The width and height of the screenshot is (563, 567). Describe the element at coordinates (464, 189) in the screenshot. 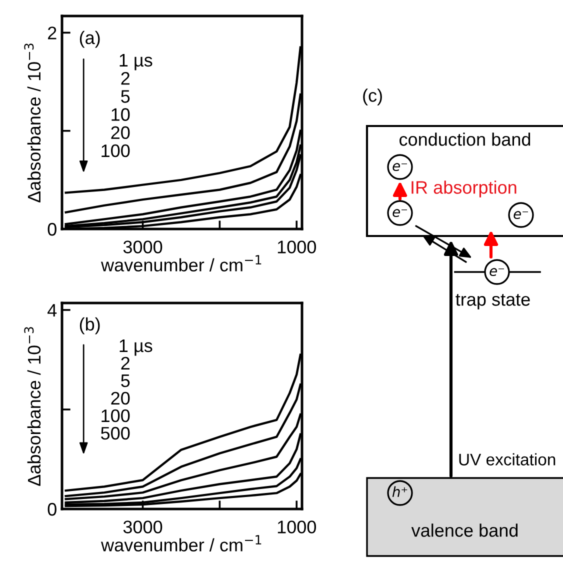

I see `text: IR absorption` at that location.